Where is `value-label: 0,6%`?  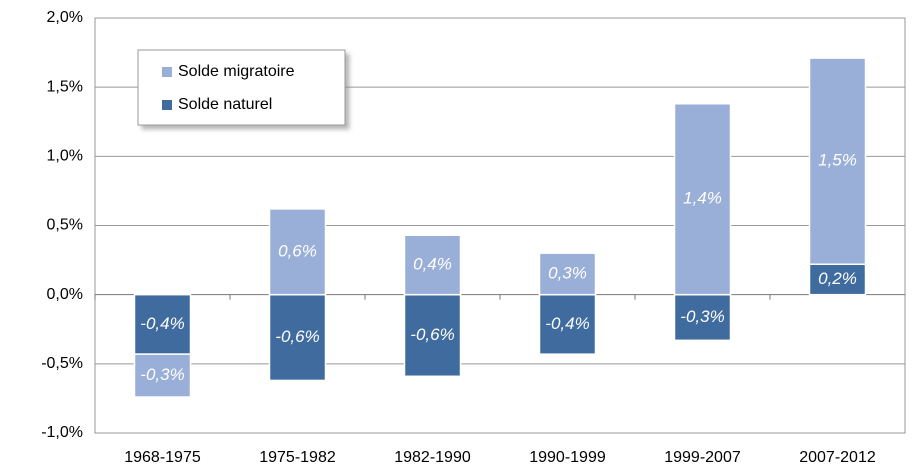
value-label: 0,6% is located at coordinates (297, 250).